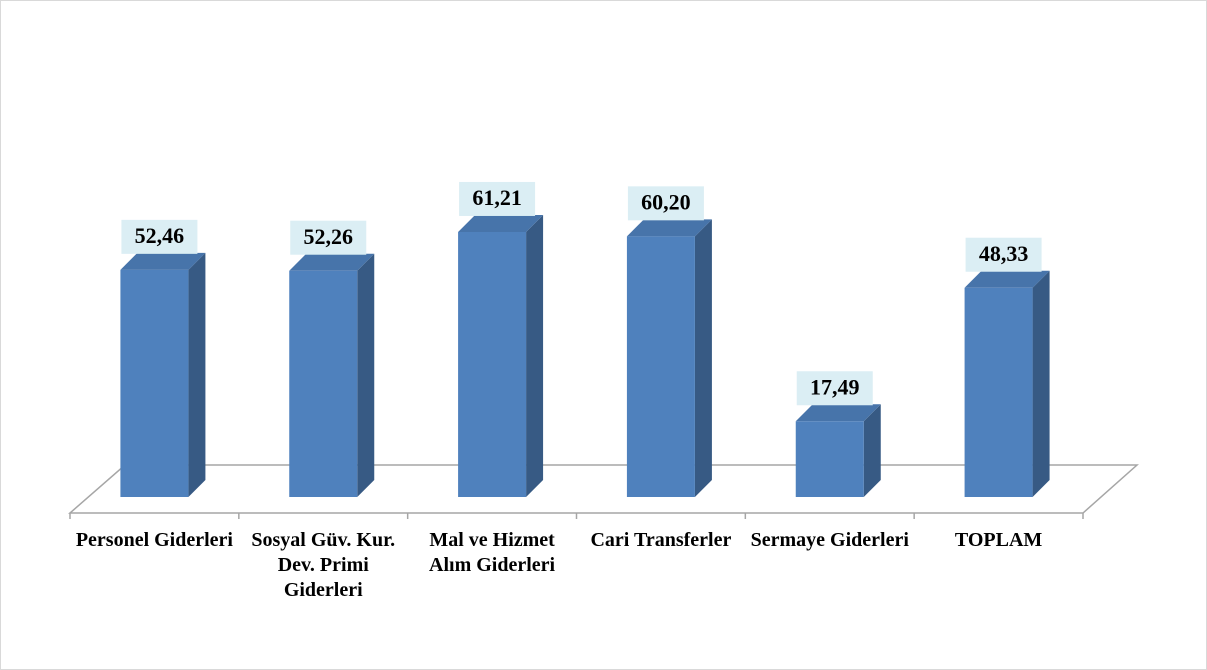  What do you see at coordinates (492, 552) in the screenshot?
I see `x-tick-label: Mal ve Hizmet Alım Giderleri` at bounding box center [492, 552].